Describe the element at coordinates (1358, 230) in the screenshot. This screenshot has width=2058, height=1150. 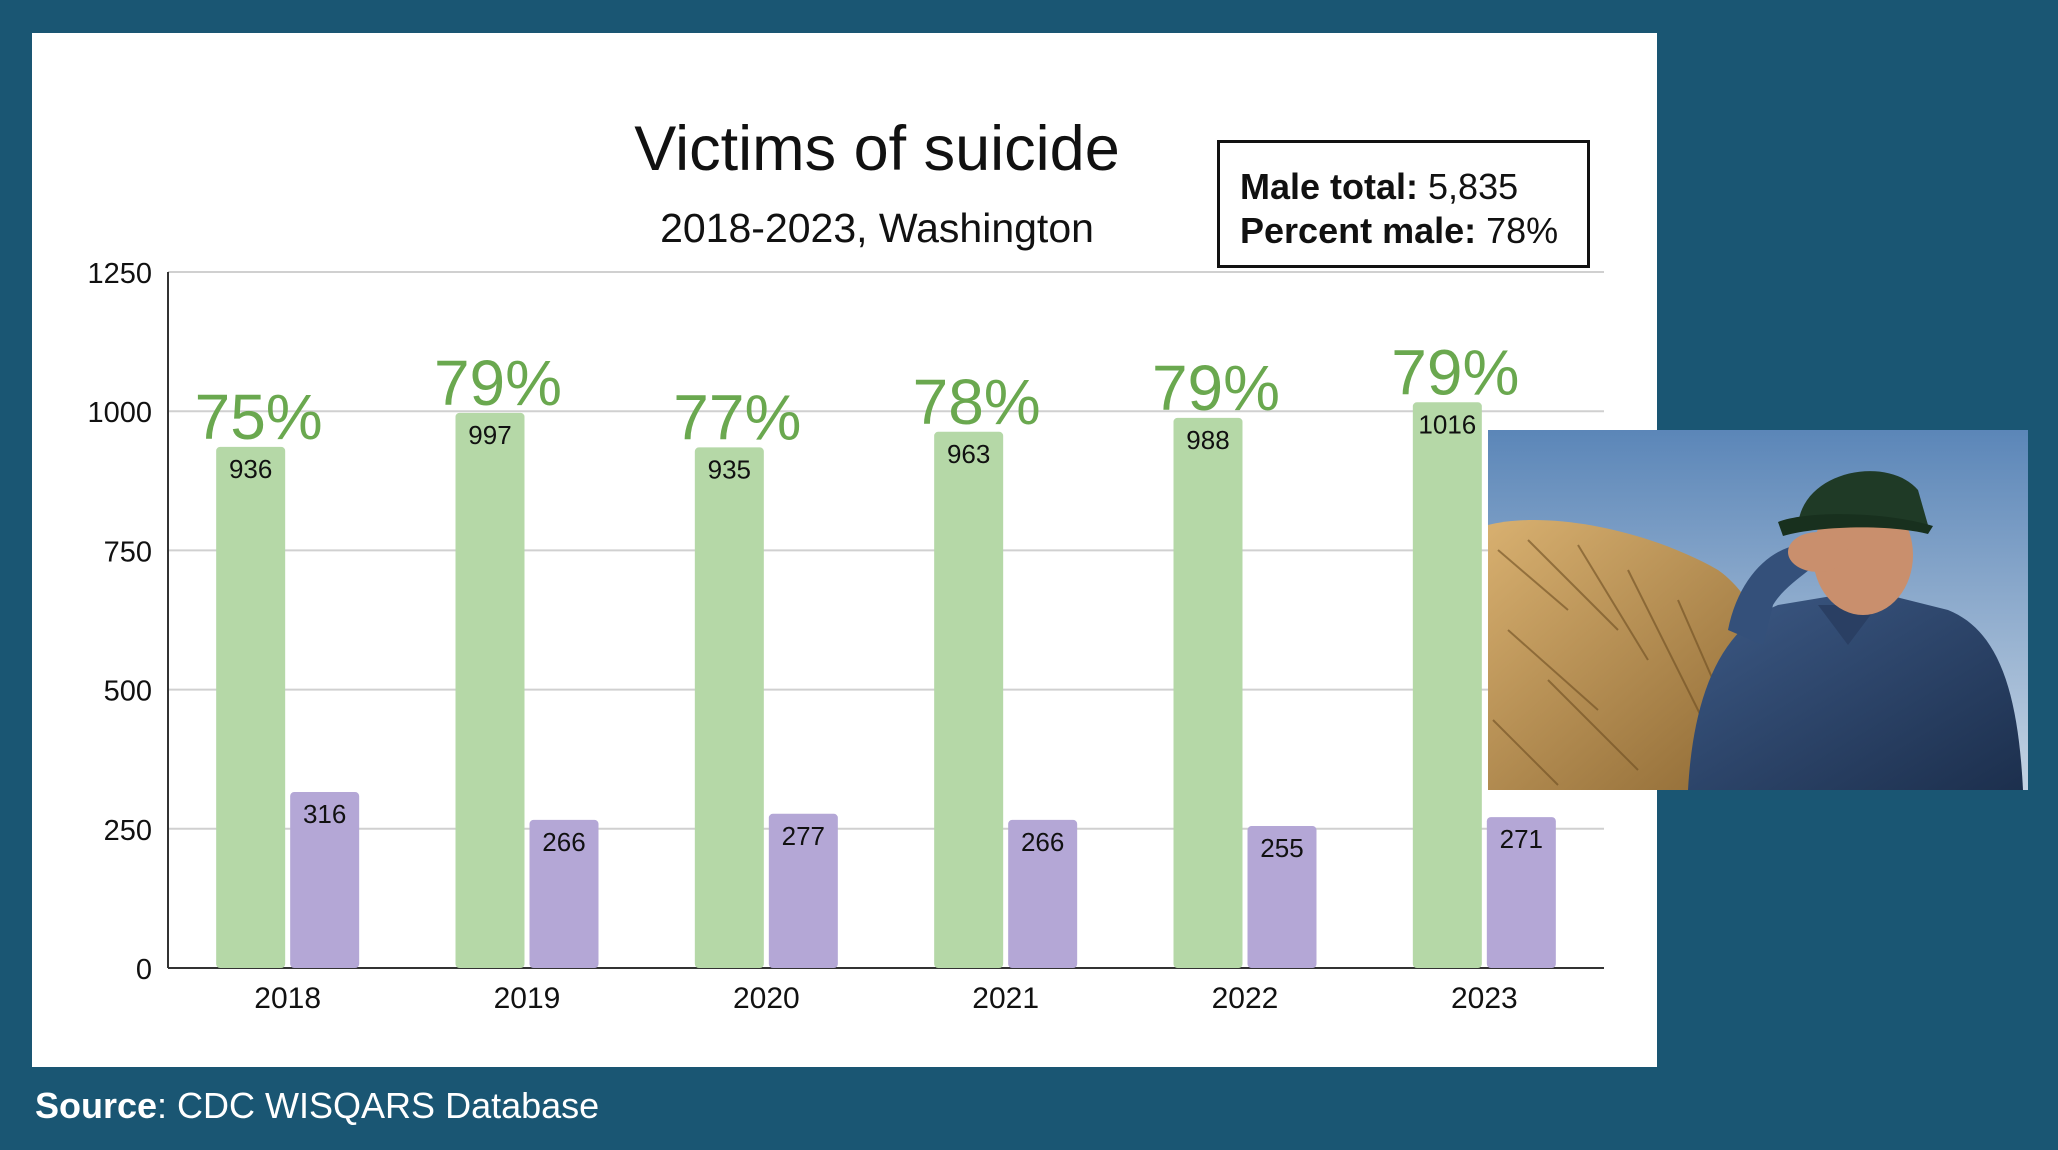
I see `percent-male-label: Percent male:` at that location.